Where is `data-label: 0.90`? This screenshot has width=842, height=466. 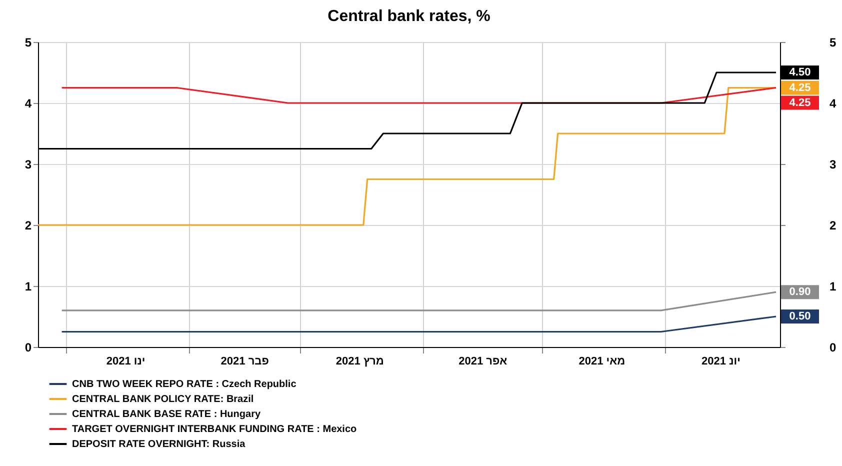 data-label: 0.90 is located at coordinates (800, 292).